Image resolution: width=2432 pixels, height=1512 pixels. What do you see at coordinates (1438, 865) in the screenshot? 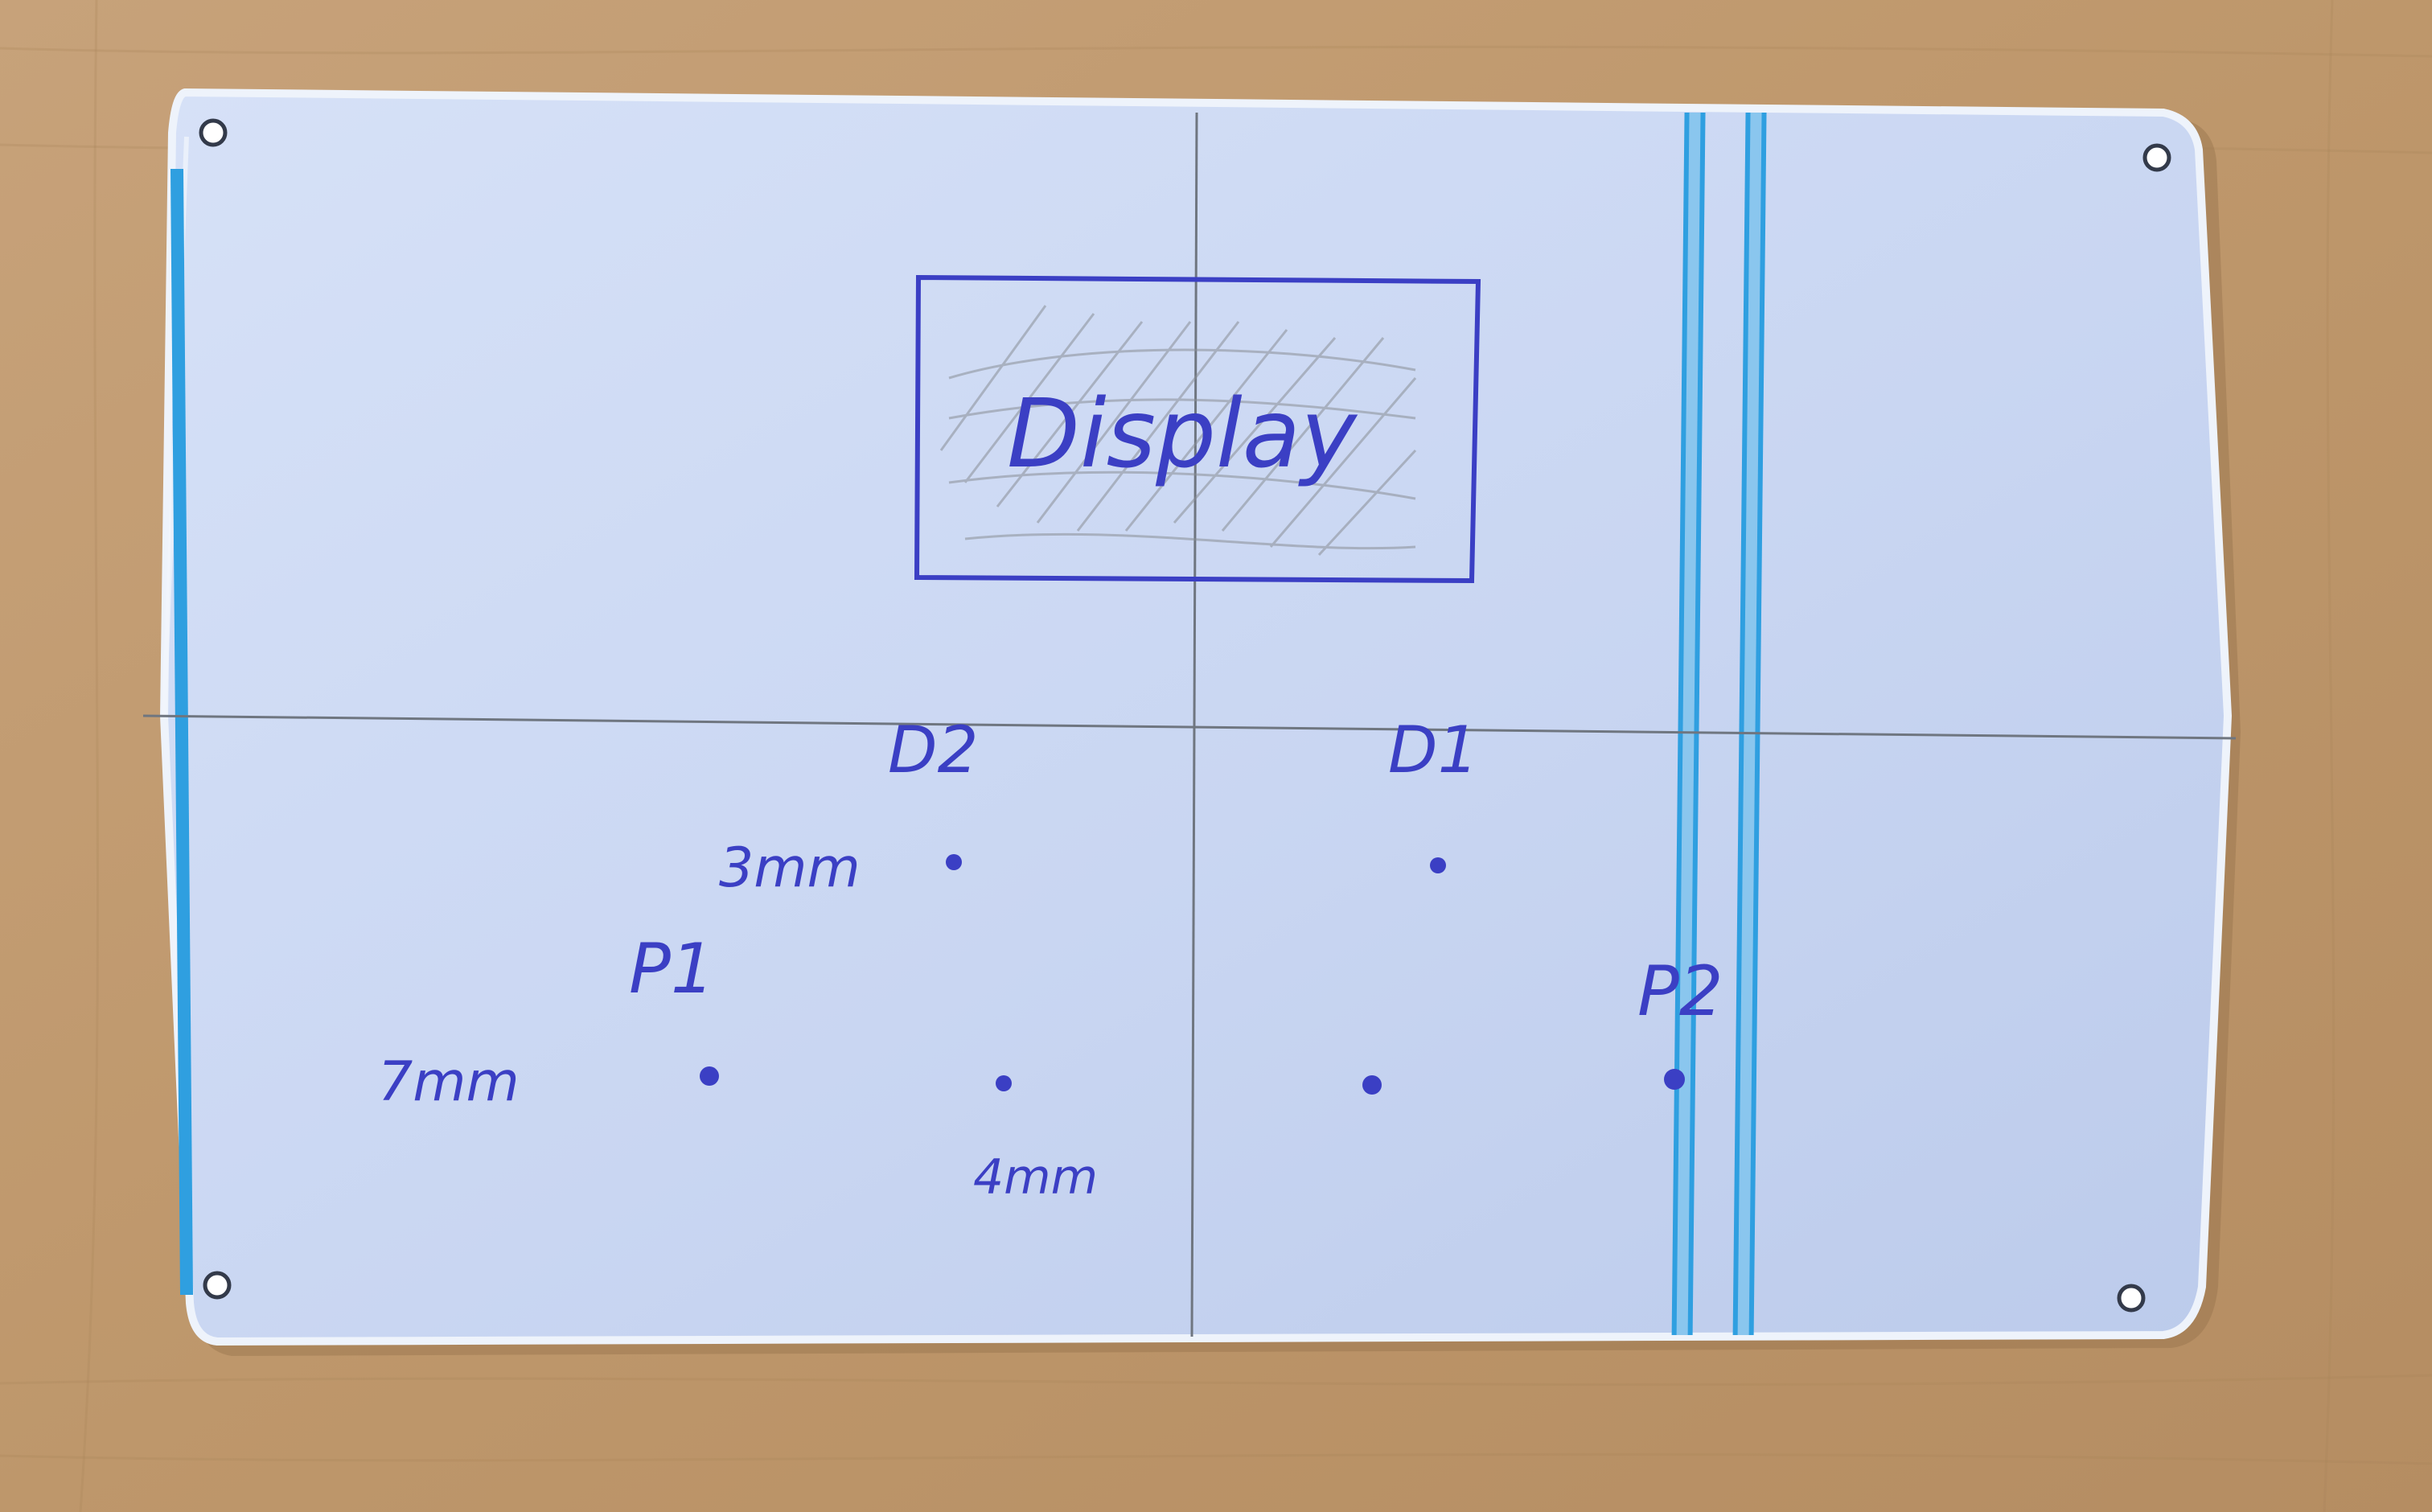
I see `drill-hole-d1` at bounding box center [1438, 865].